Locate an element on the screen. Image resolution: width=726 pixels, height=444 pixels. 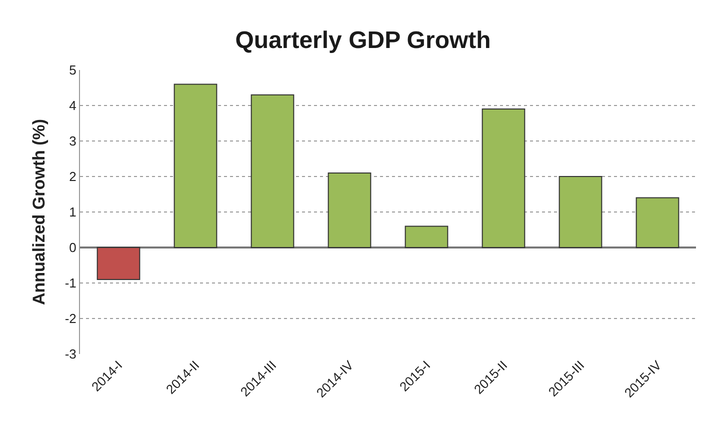
y-tick-label: -1 is located at coordinates (70, 283).